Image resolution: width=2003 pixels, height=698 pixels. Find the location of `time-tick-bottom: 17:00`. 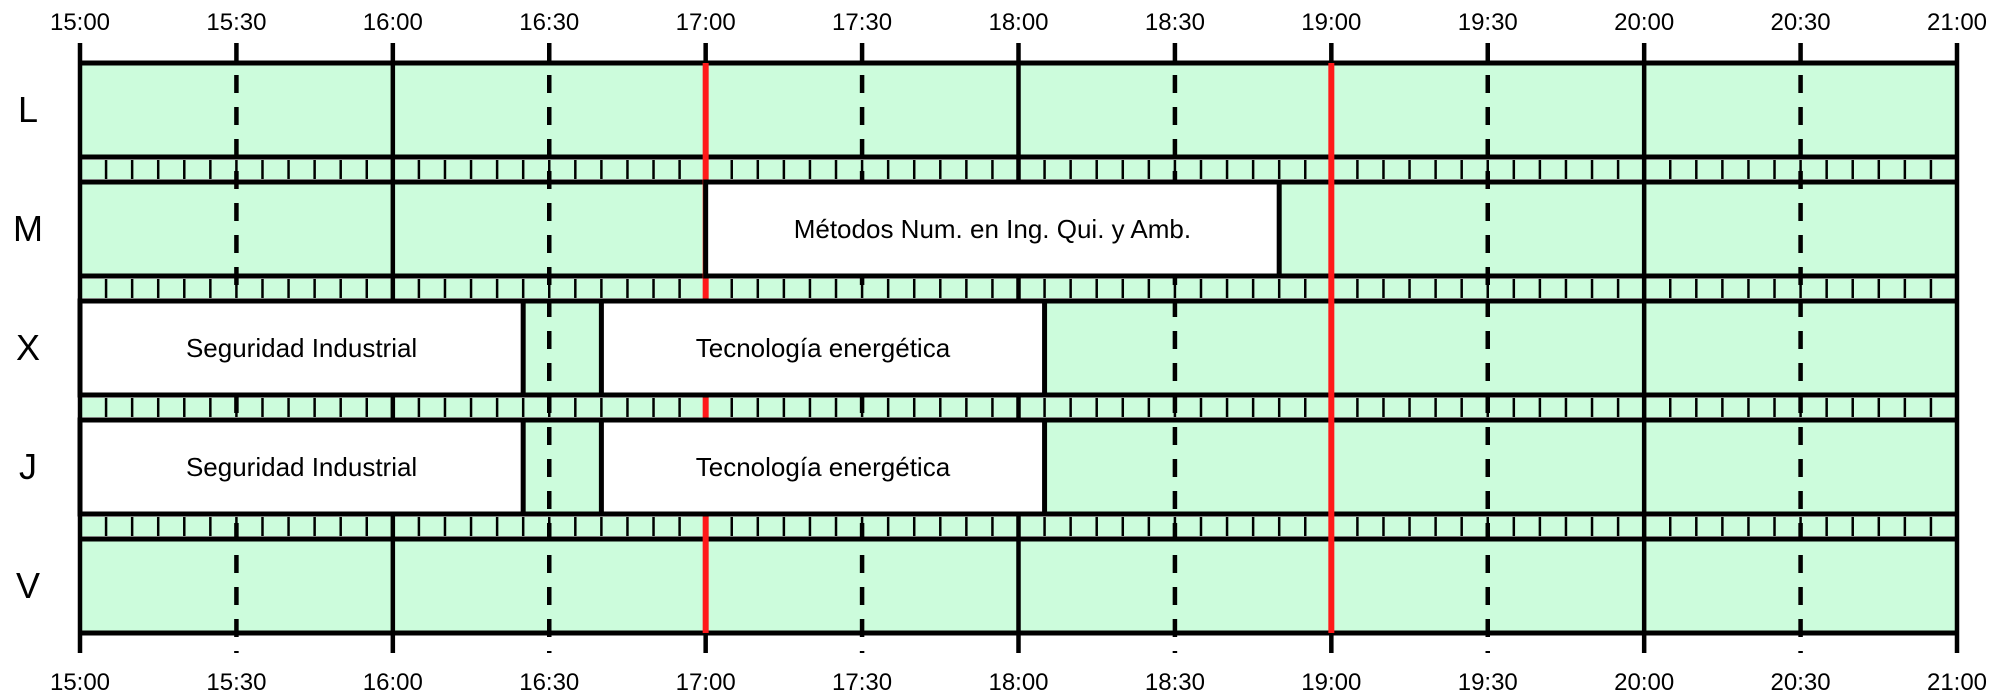

time-tick-bottom: 17:00 is located at coordinates (706, 682).